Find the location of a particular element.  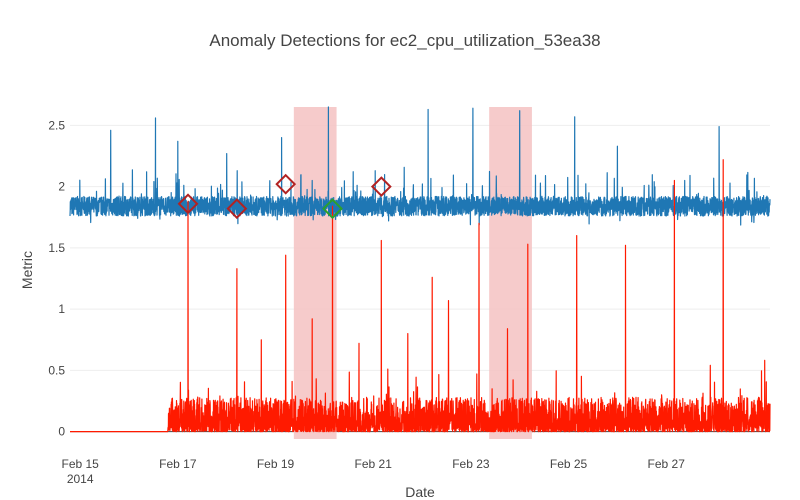

x-tick-label: Feb 25 is located at coordinates (569, 464).